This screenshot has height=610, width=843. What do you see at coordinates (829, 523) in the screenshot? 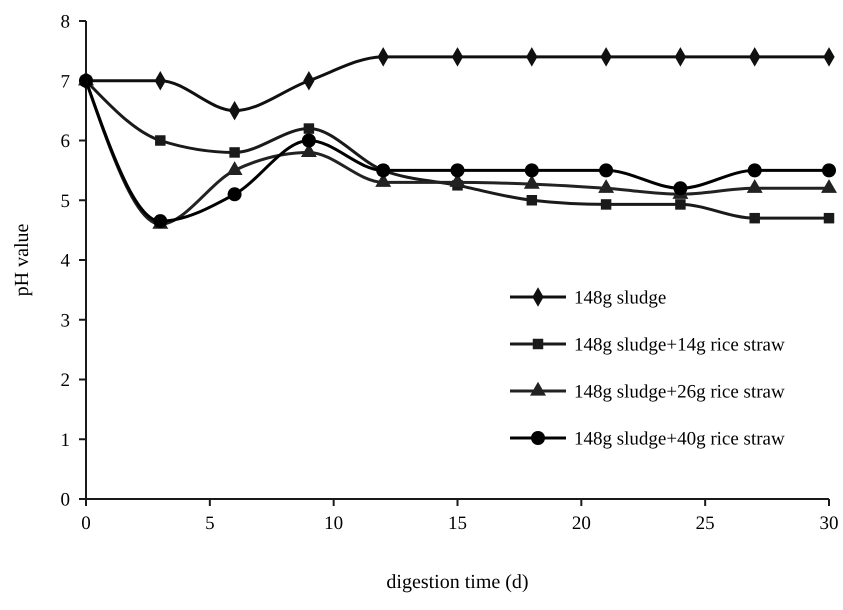
I see `x-tick-label: 30` at bounding box center [829, 523].